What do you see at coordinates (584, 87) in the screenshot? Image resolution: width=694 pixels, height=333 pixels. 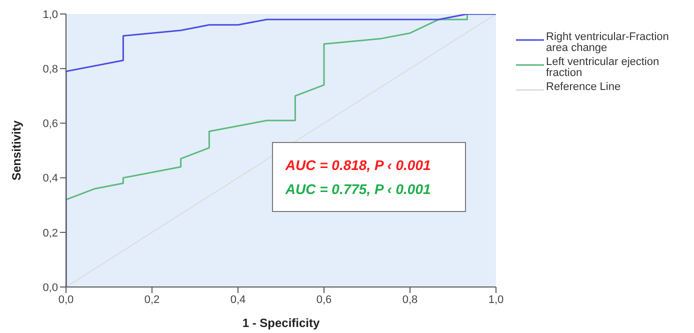 I see `legend-label: Reference Line` at bounding box center [584, 87].